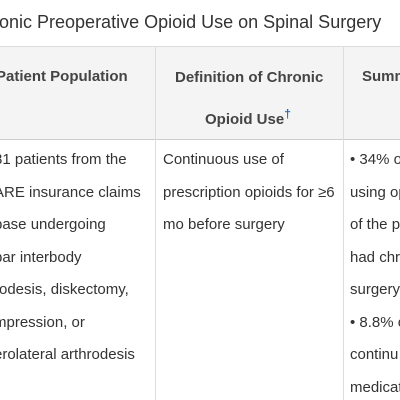 The height and width of the screenshot is (400, 400). Describe the element at coordinates (224, 224) in the screenshot. I see `cell-line: mo before surgery` at that location.